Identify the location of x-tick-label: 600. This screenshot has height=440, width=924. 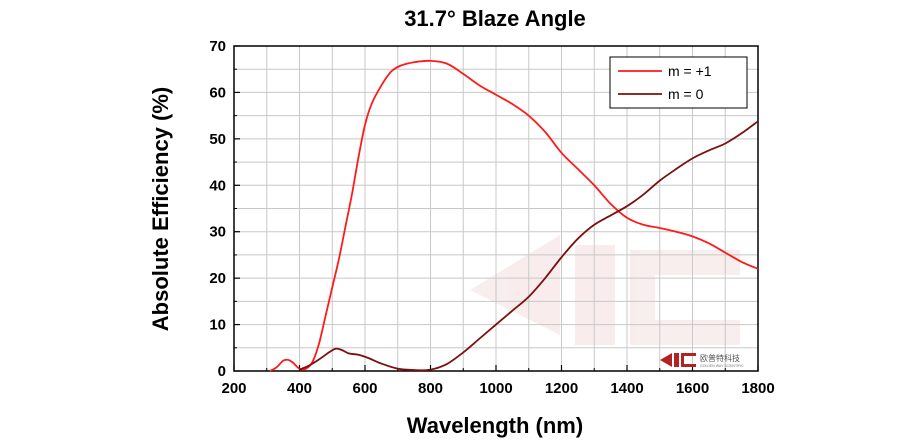
(364, 388).